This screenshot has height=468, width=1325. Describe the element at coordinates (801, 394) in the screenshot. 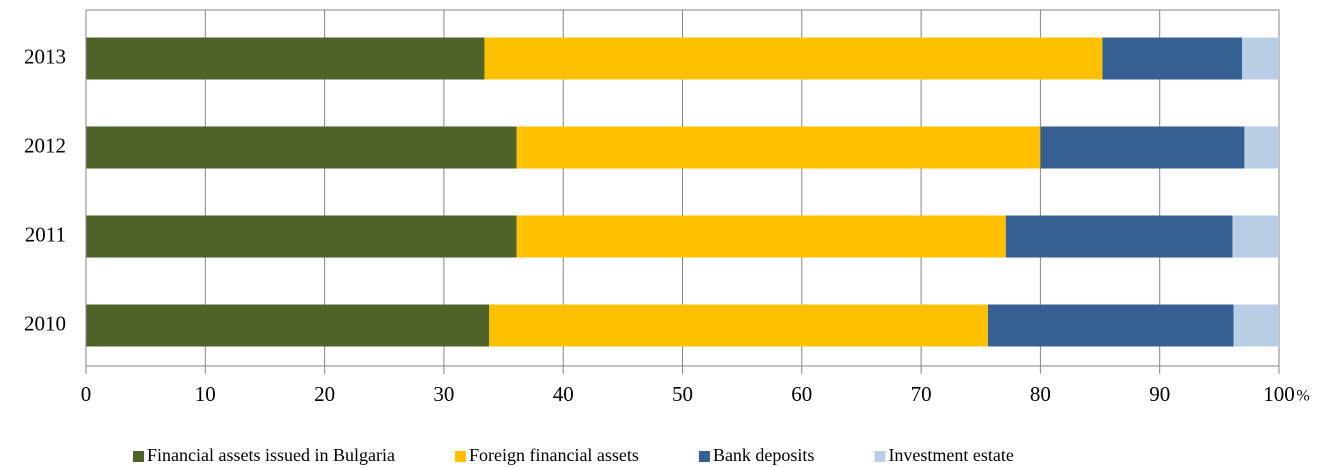

I see `x-tick-label: 60` at that location.